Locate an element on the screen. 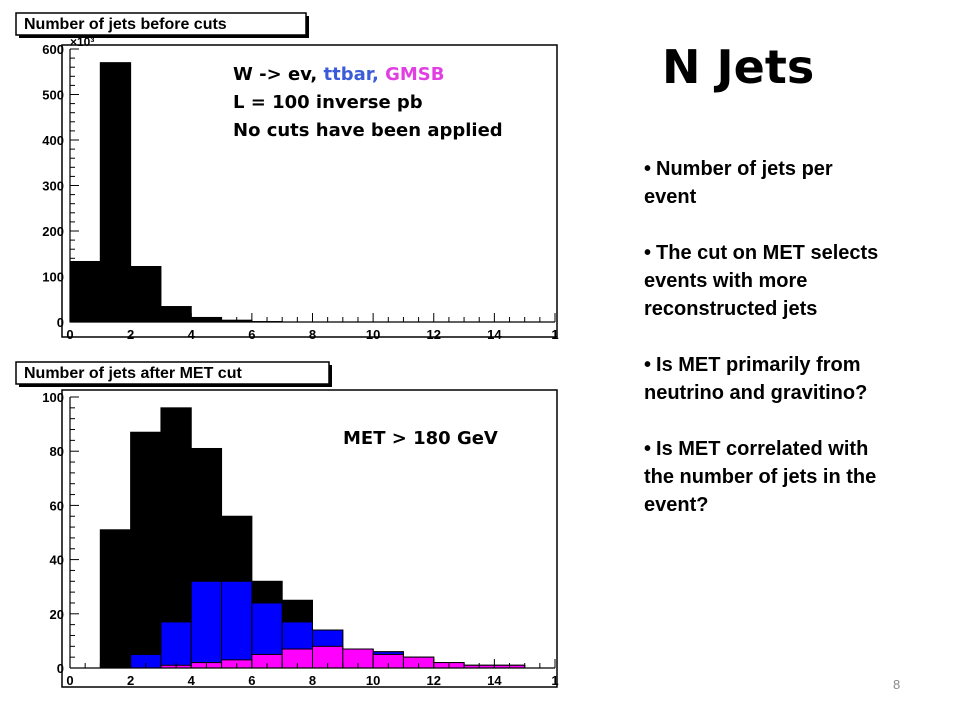  page-number: 8 is located at coordinates (897, 684).